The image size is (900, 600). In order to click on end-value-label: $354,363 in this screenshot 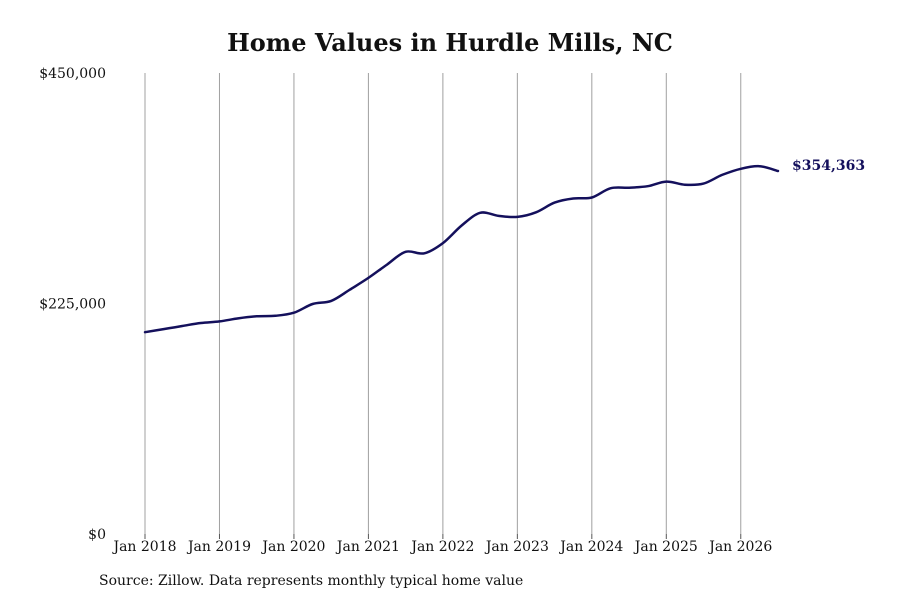, I will do `click(828, 166)`.